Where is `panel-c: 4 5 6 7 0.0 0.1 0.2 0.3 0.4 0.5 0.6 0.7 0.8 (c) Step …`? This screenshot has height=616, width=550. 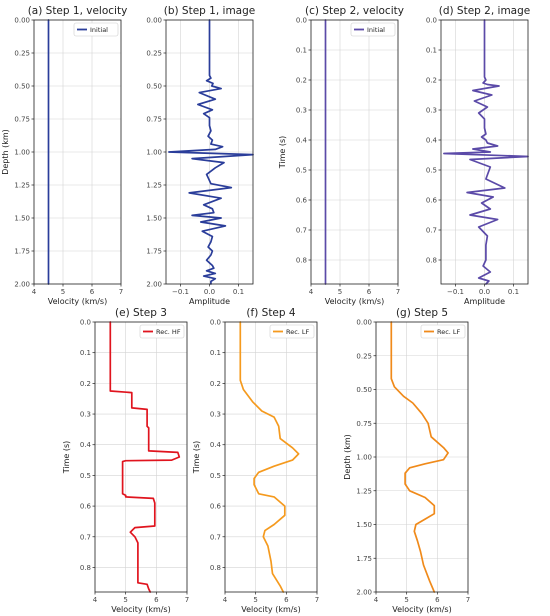 panel-c: 4 5 6 7 0.0 0.1 0.2 0.3 0.4 0.5 0.6 0.7 0.8 (c) Step … is located at coordinates (341, 155).